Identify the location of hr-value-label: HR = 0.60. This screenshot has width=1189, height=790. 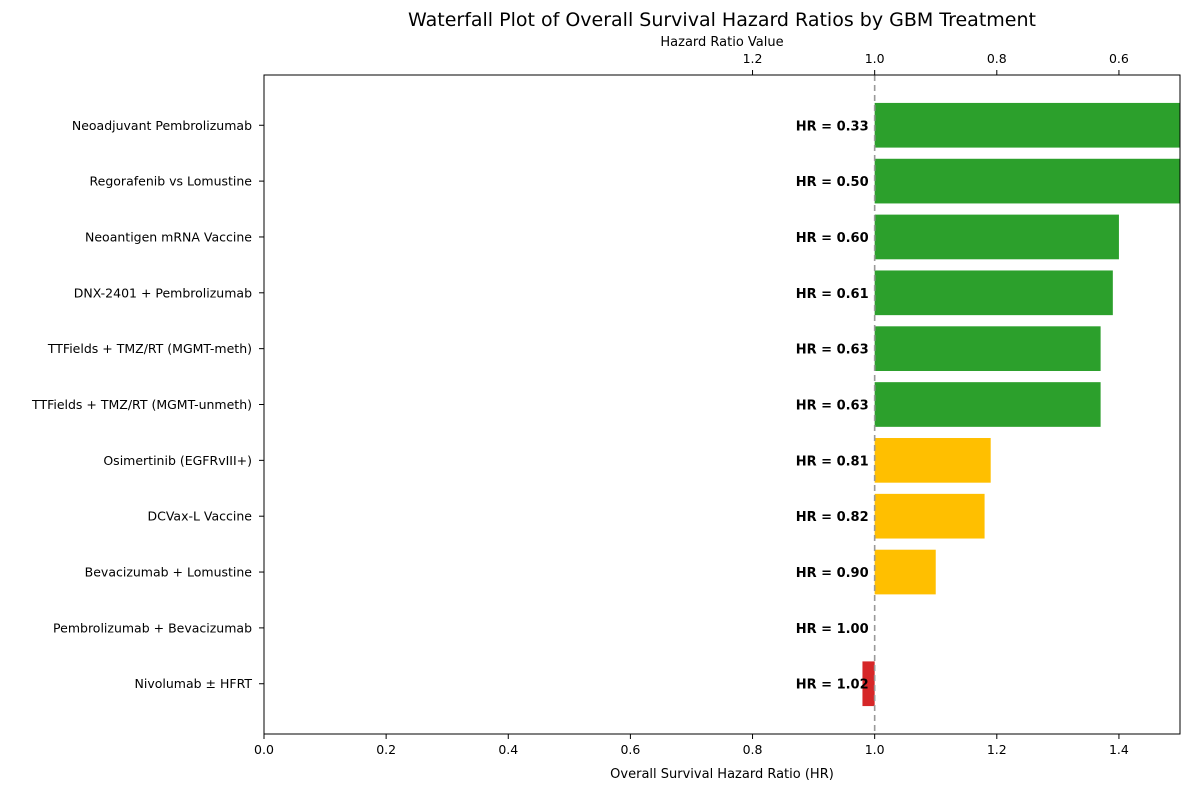
(832, 238).